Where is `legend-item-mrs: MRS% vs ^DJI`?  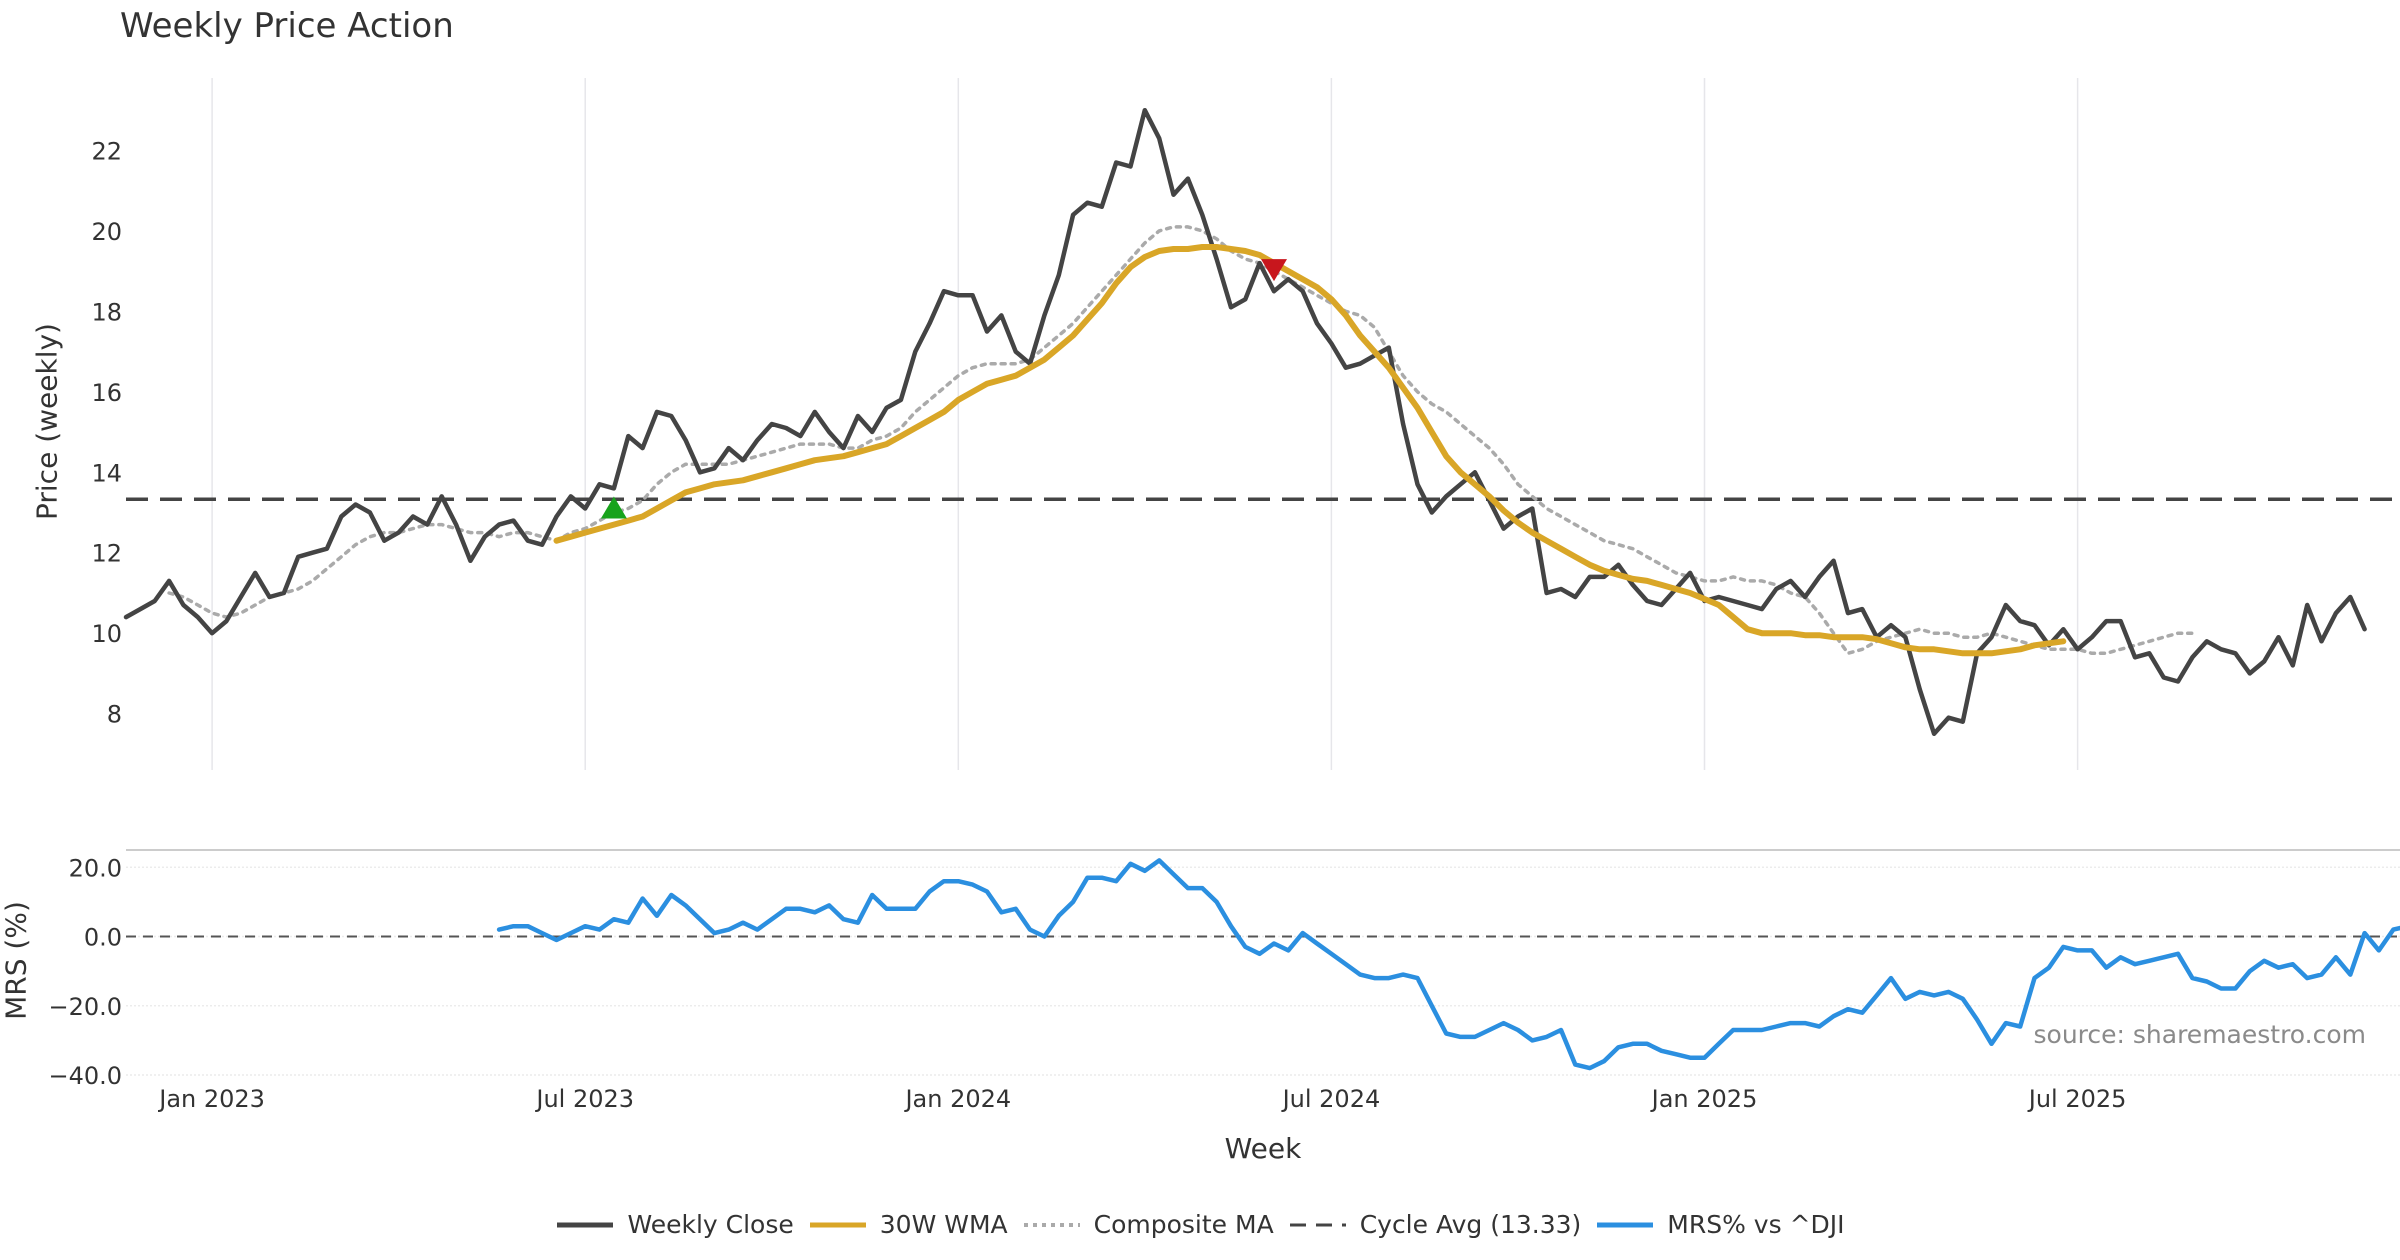
legend-item-mrs: MRS% vs ^DJI is located at coordinates (1720, 1224).